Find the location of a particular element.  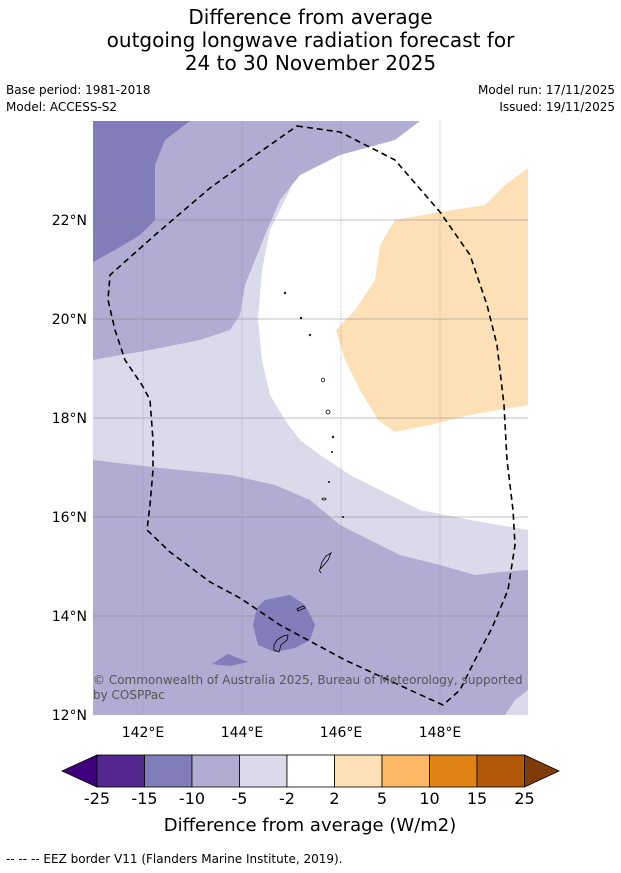

lat-label: 22°N is located at coordinates (69, 221).